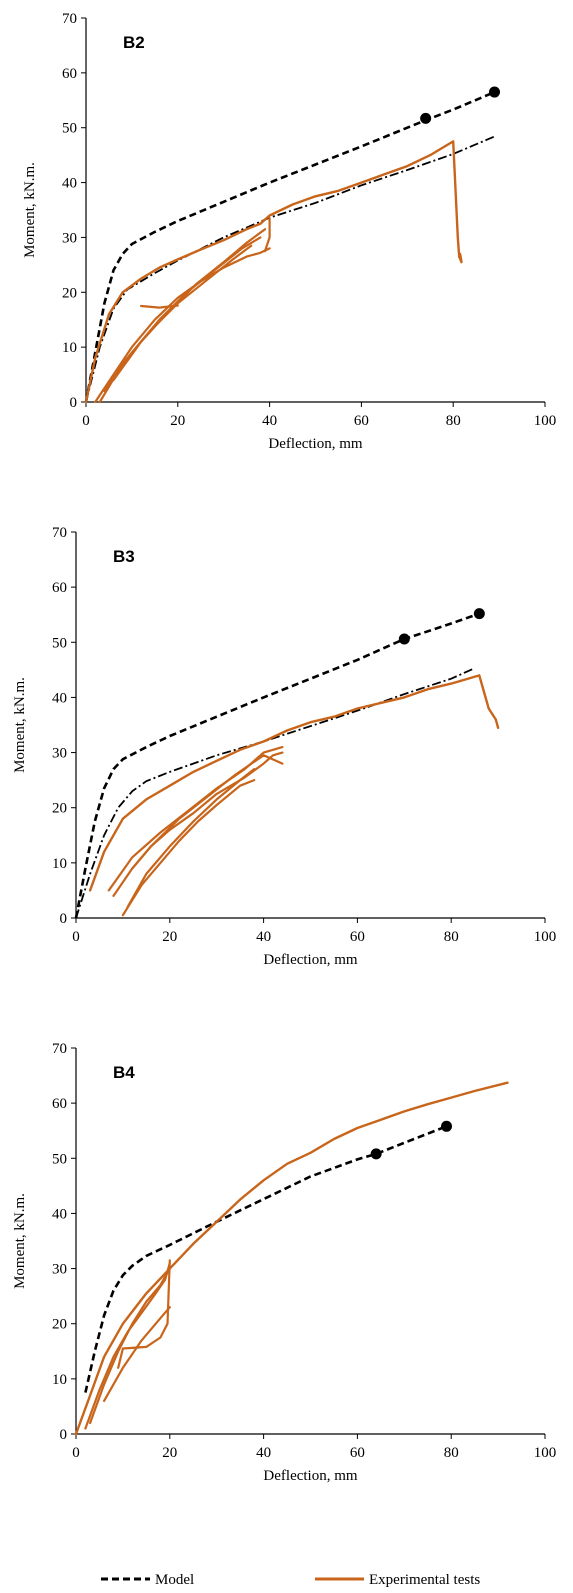 The height and width of the screenshot is (1593, 573). What do you see at coordinates (290, 1580) in the screenshot?
I see `legend: Model Experimental tests` at bounding box center [290, 1580].